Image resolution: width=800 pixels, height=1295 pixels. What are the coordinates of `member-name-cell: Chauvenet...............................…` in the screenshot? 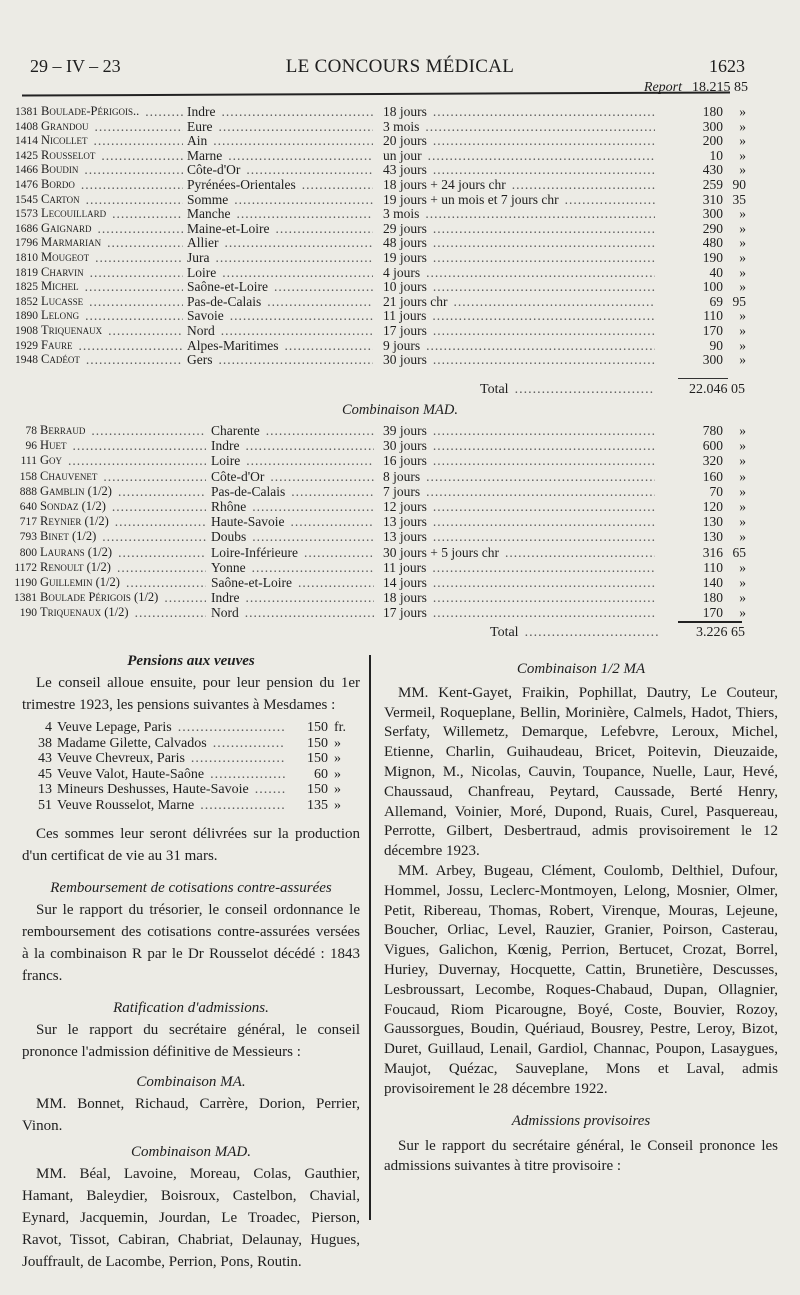 It's located at (123, 476).